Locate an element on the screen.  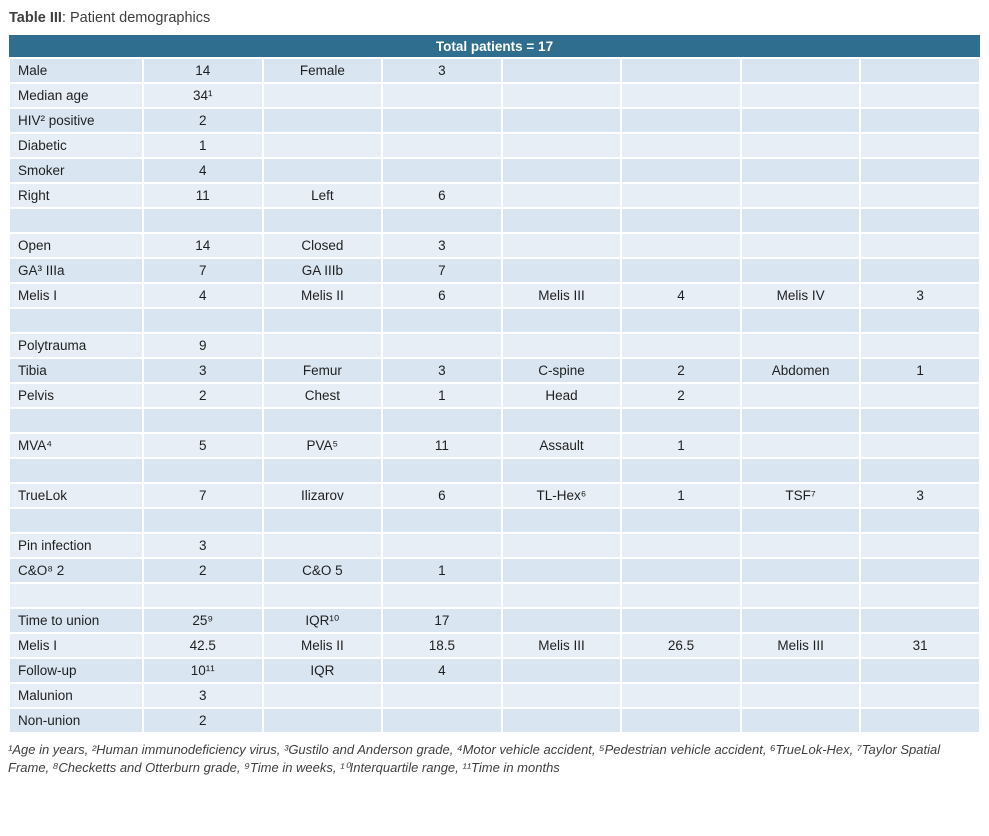
table-cell: 17 is located at coordinates (442, 620).